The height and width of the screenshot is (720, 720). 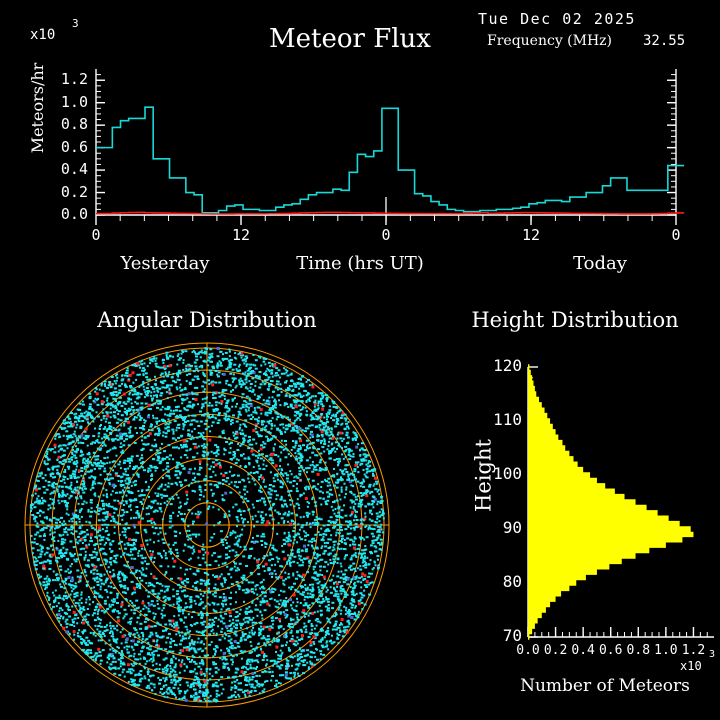 I want to click on height-distribution-title: Height Distribution, so click(x=575, y=320).